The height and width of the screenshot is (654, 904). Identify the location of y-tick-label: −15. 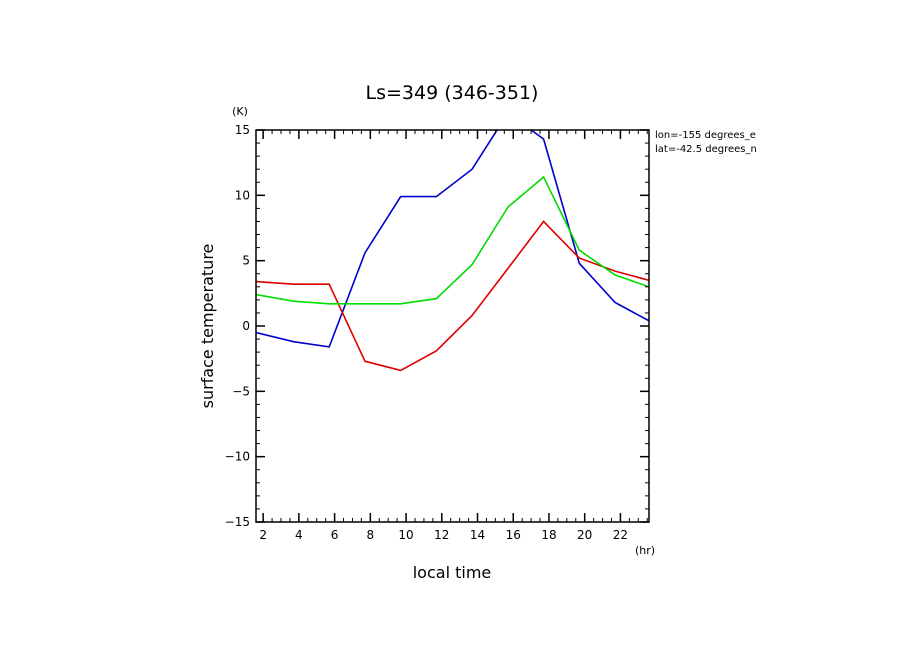
(237, 522).